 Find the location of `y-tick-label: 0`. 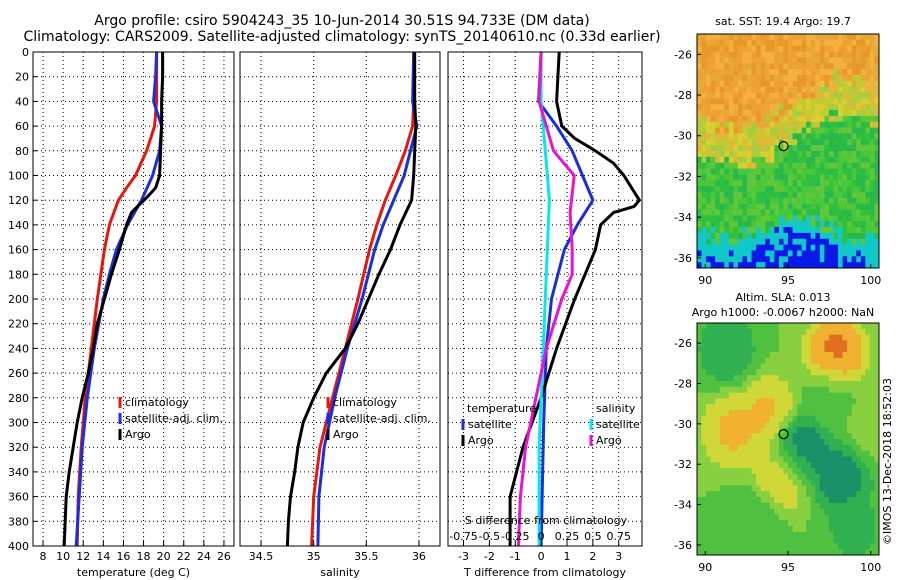

y-tick-label: 0 is located at coordinates (25, 52).